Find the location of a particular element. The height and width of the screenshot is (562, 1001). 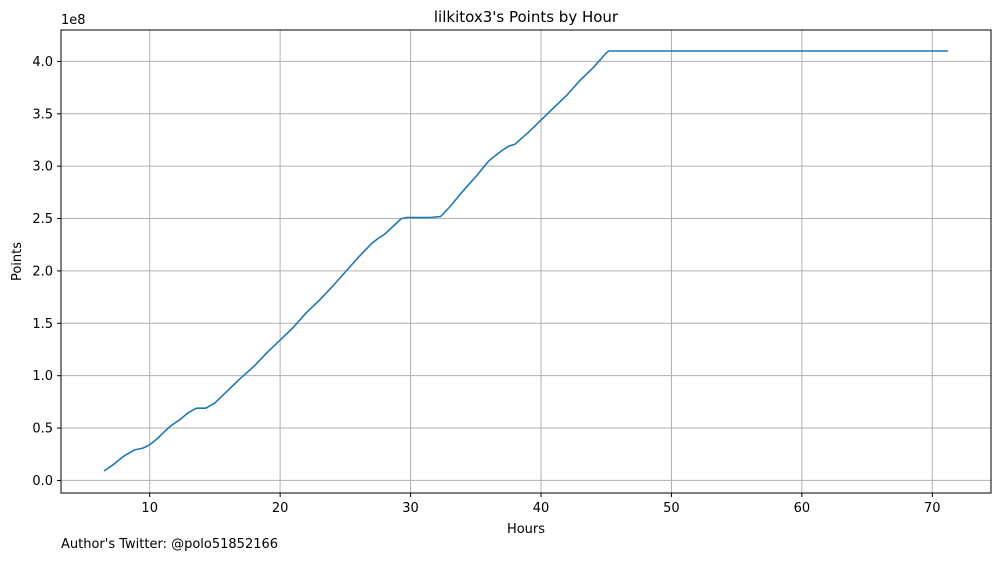

x-tick-label: 70 is located at coordinates (932, 508).